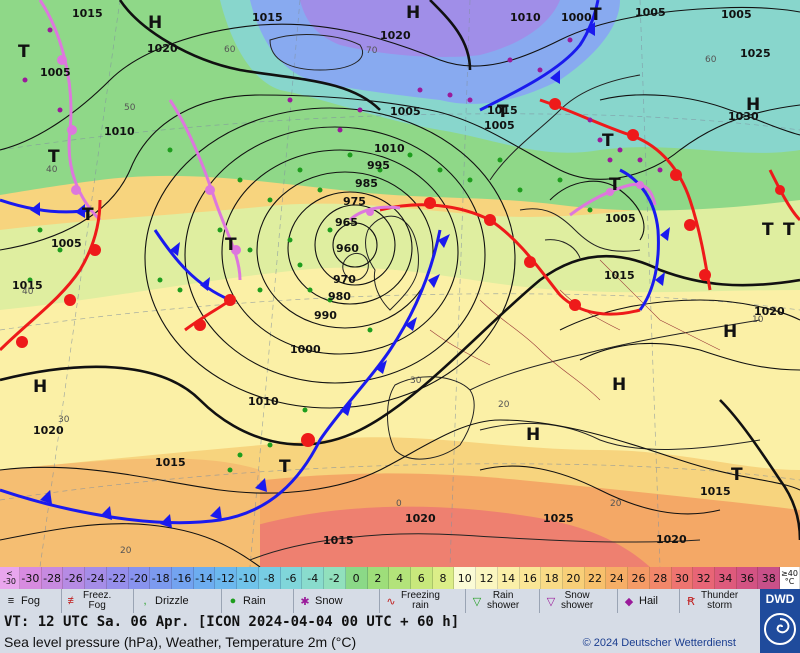 The height and width of the screenshot is (653, 800). Describe the element at coordinates (576, 17) in the screenshot. I see `isobar-label: 1000` at that location.